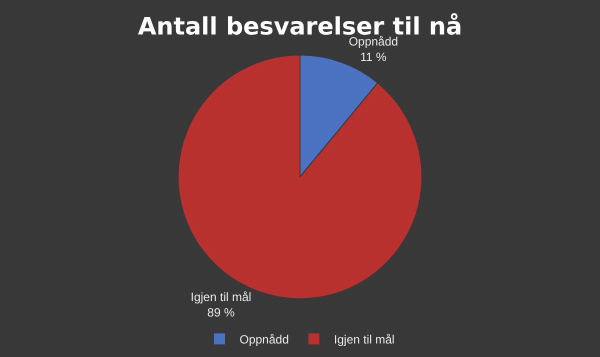 The height and width of the screenshot is (357, 600). Describe the element at coordinates (221, 297) in the screenshot. I see `slice-label: Igjen til mål` at that location.